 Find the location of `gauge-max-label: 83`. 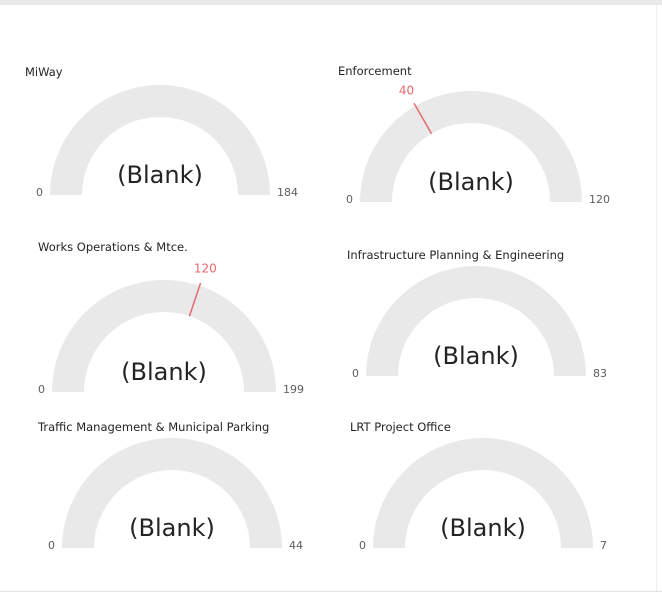

gauge-max-label: 83 is located at coordinates (600, 373).